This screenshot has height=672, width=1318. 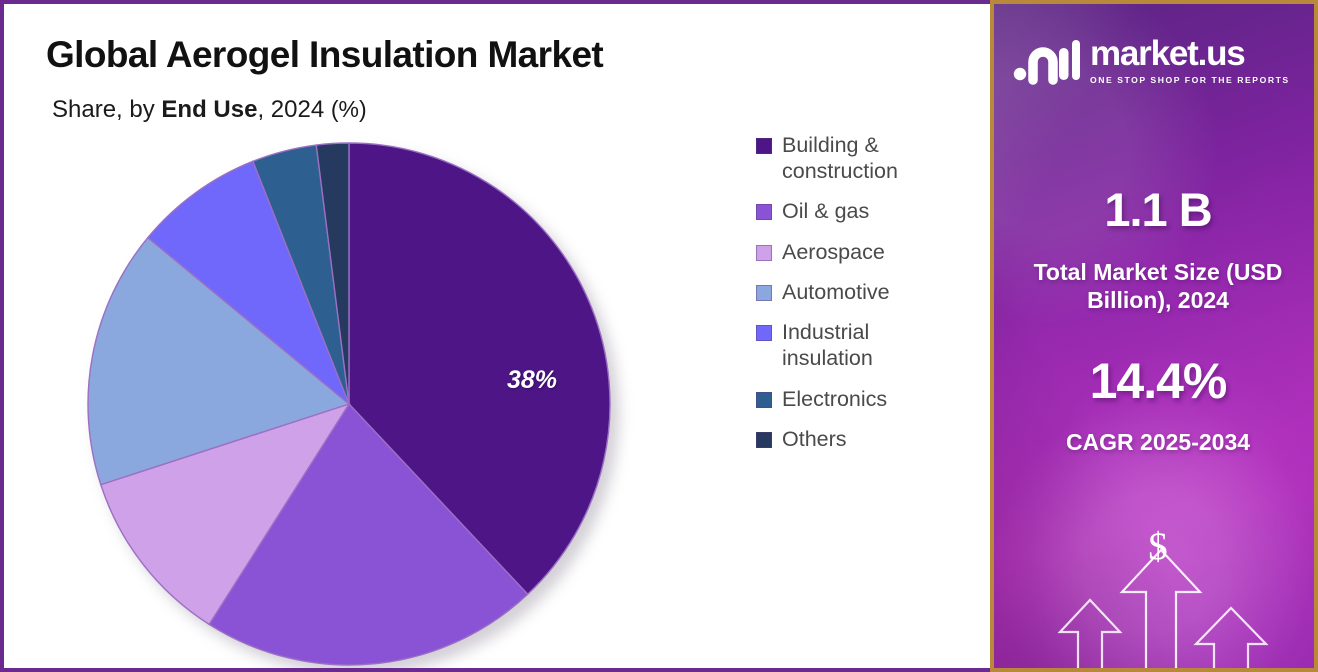 I want to click on legend-item: Industrial insulation, so click(x=868, y=345).